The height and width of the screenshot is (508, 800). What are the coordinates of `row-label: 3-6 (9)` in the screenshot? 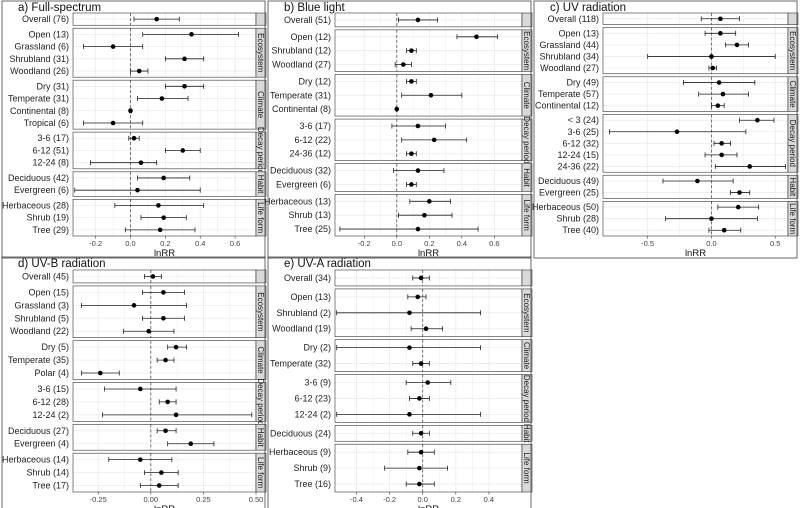 It's located at (317, 383).